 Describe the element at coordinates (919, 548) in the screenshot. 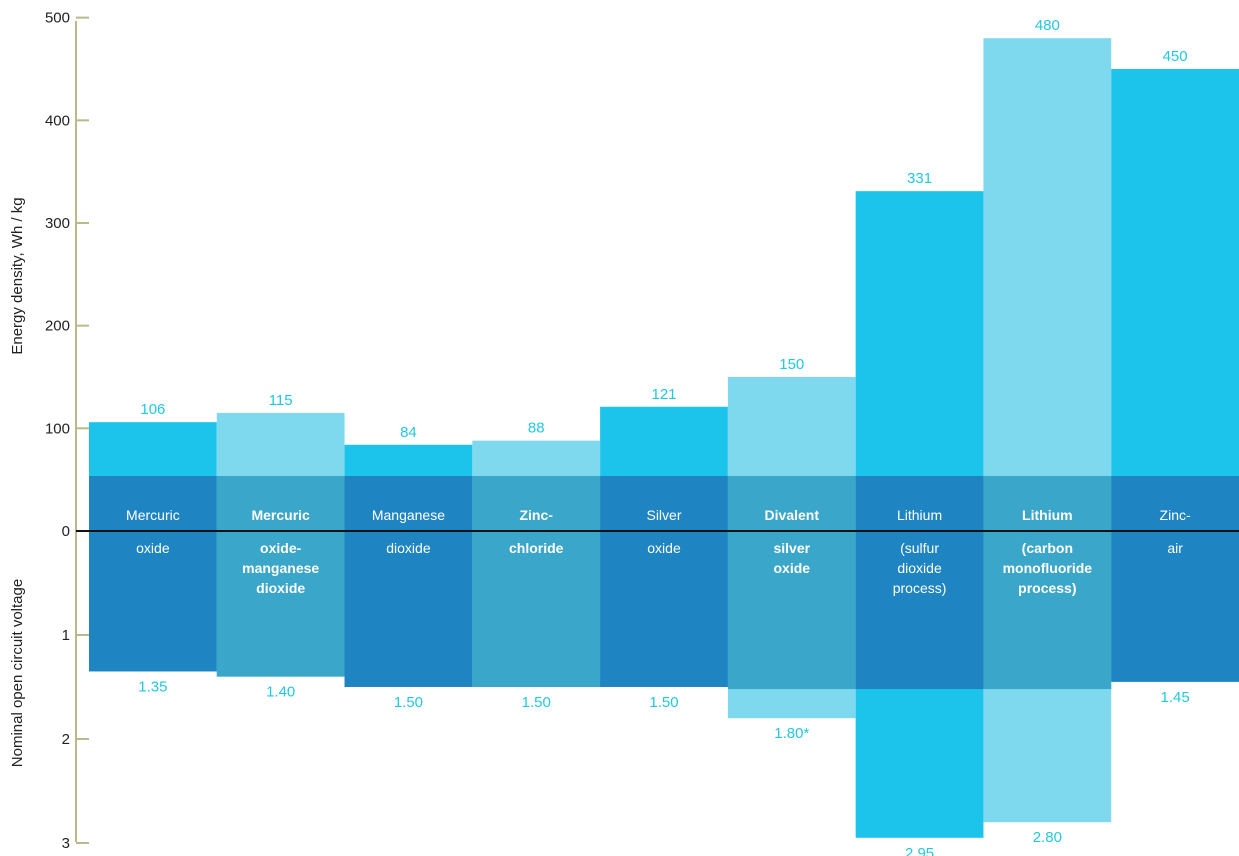

I see `category-label: (sulfur` at that location.